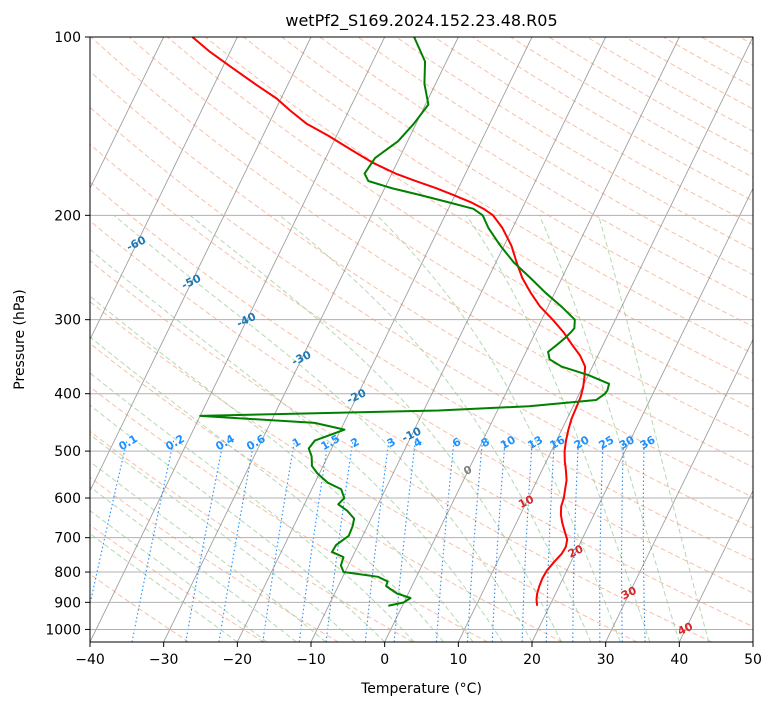 The image size is (775, 708). I want to click on y-tick-label: 200, so click(67, 216).